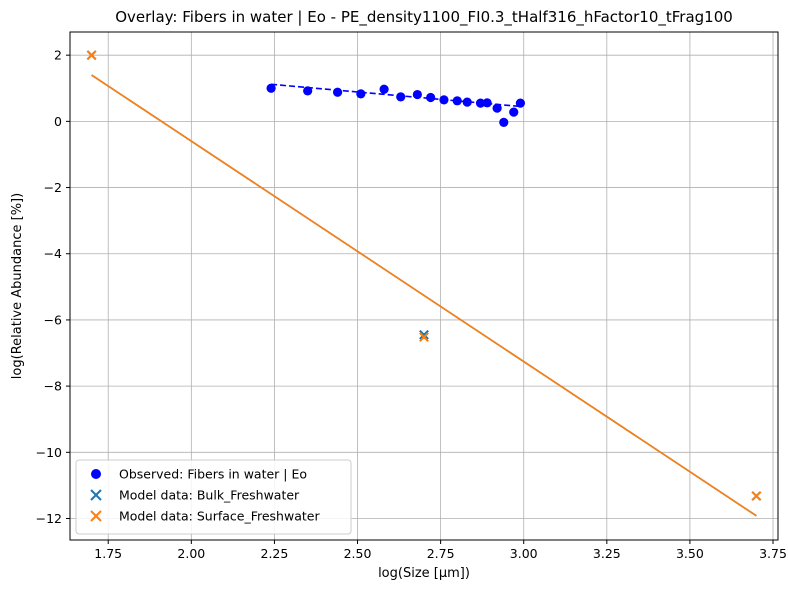 The height and width of the screenshot is (590, 788). Describe the element at coordinates (96, 495) in the screenshot. I see `legend-marker-bulk-freshwater` at that location.